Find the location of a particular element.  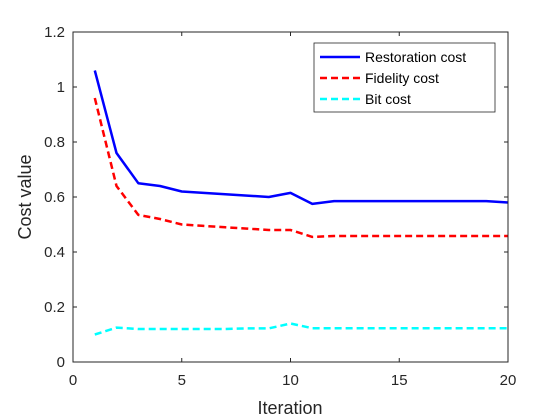

y-tick-label: 0.8 is located at coordinates (54, 142).